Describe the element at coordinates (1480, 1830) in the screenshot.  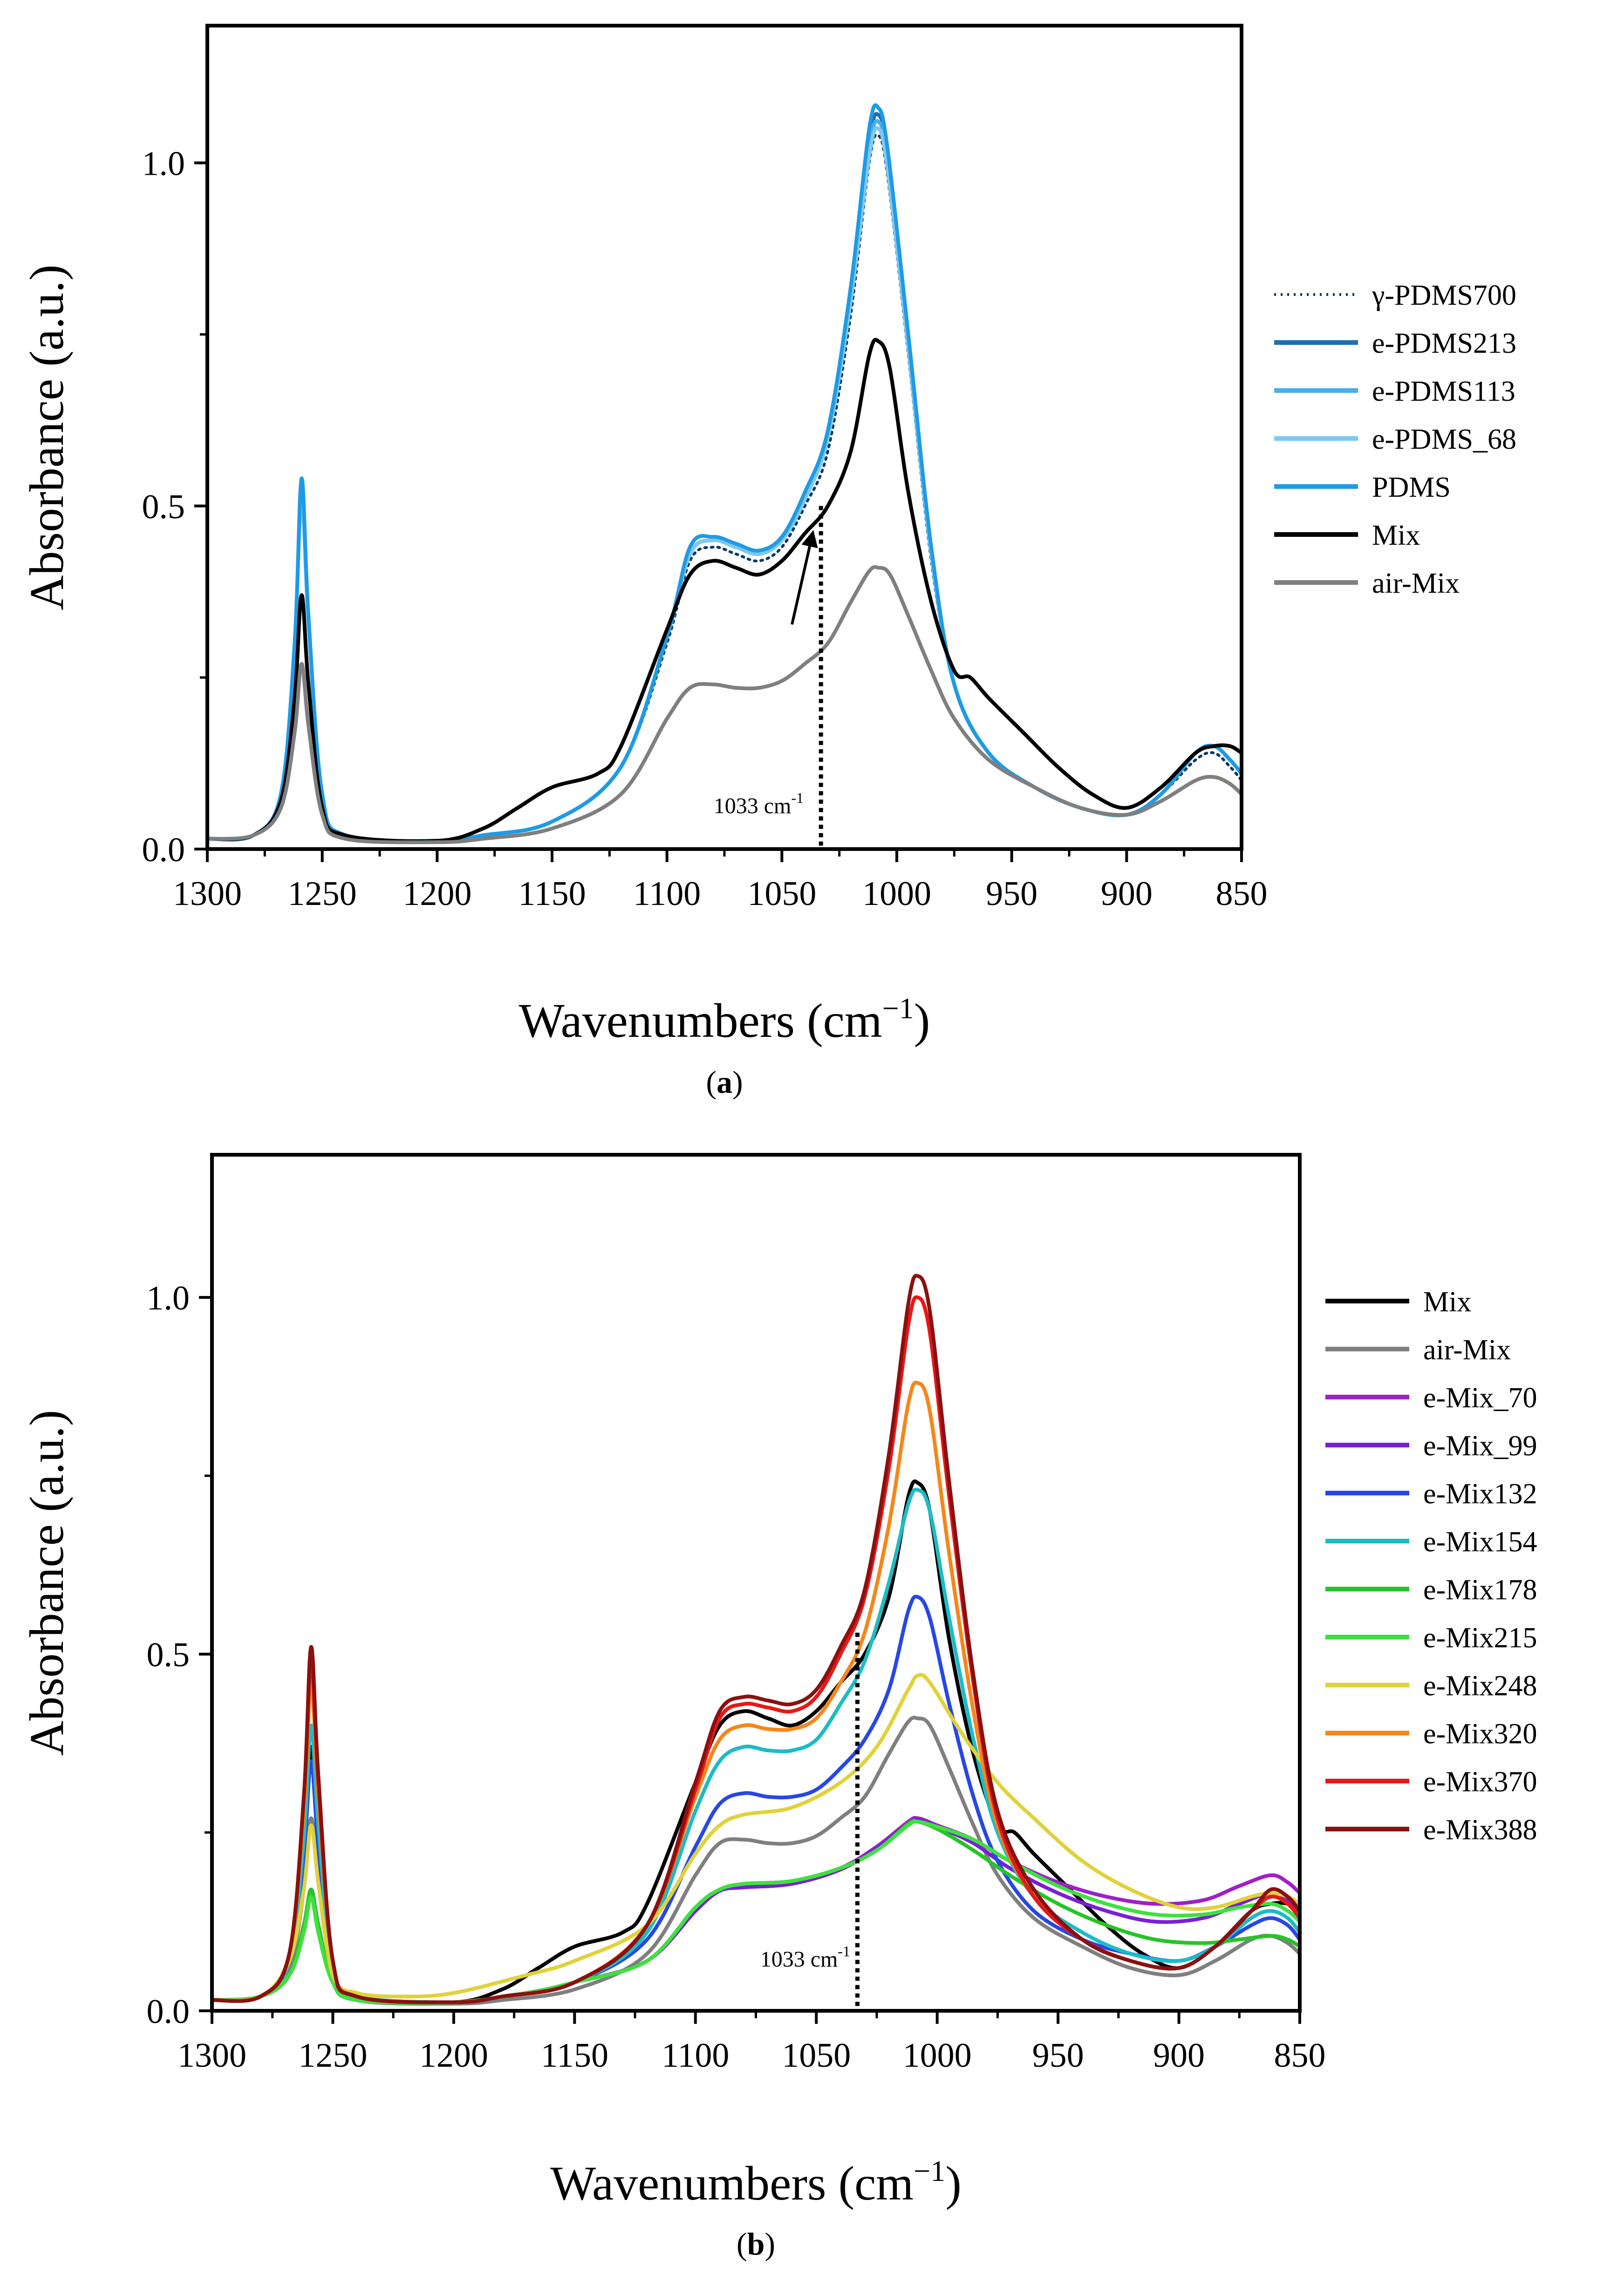
I see `legend-label: e-Mix388` at that location.